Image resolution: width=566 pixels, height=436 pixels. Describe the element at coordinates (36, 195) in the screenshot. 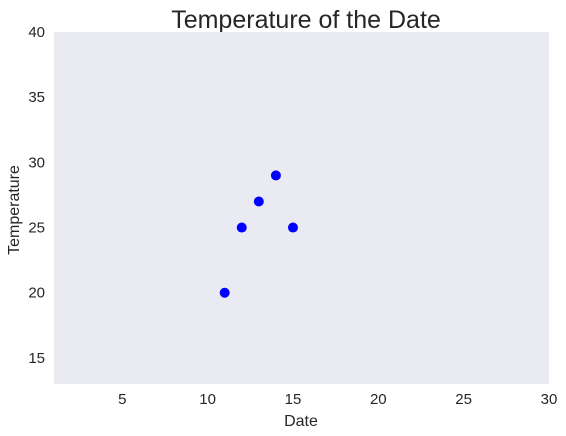

I see `y-axis-ticks: 15 20 25 30 35 40` at that location.